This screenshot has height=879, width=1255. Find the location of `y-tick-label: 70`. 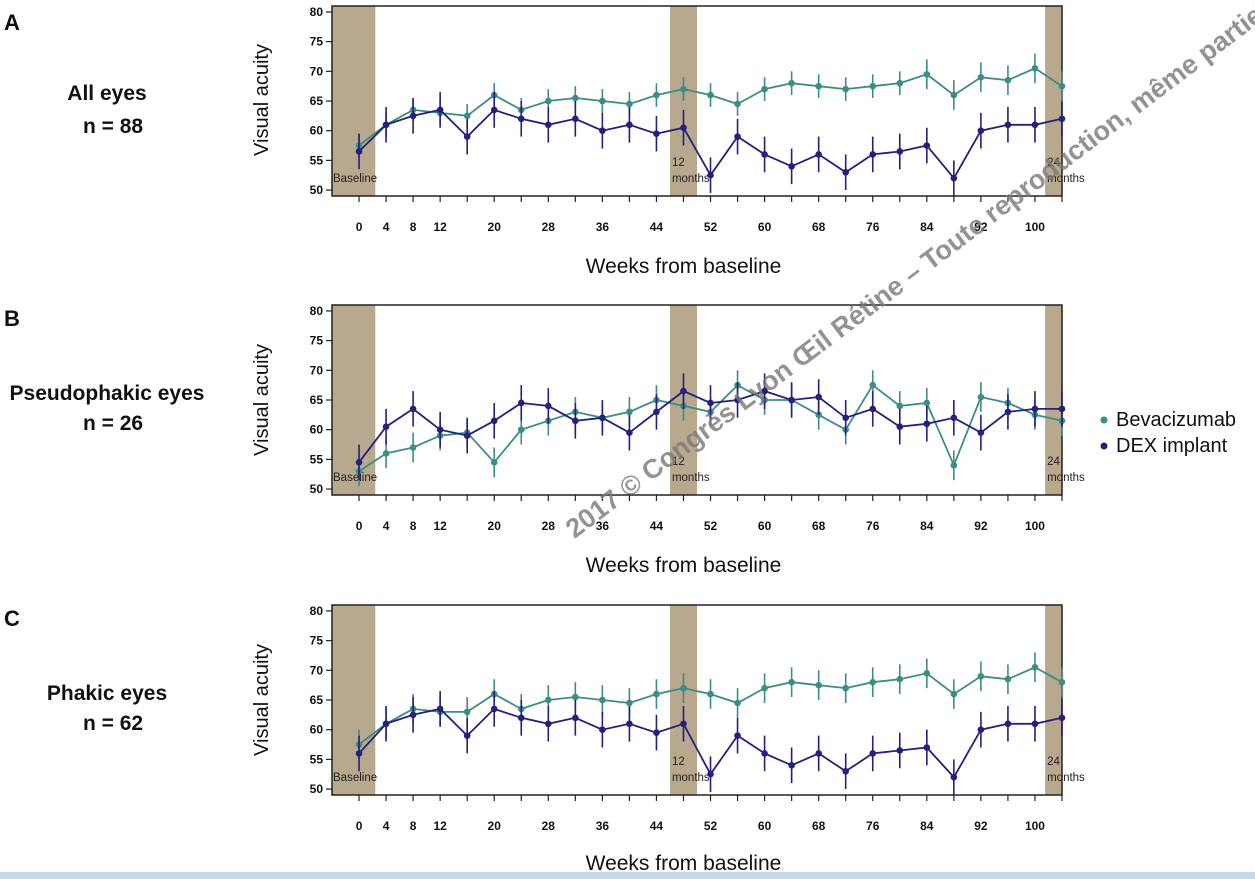

y-tick-label: 70 is located at coordinates (317, 670).